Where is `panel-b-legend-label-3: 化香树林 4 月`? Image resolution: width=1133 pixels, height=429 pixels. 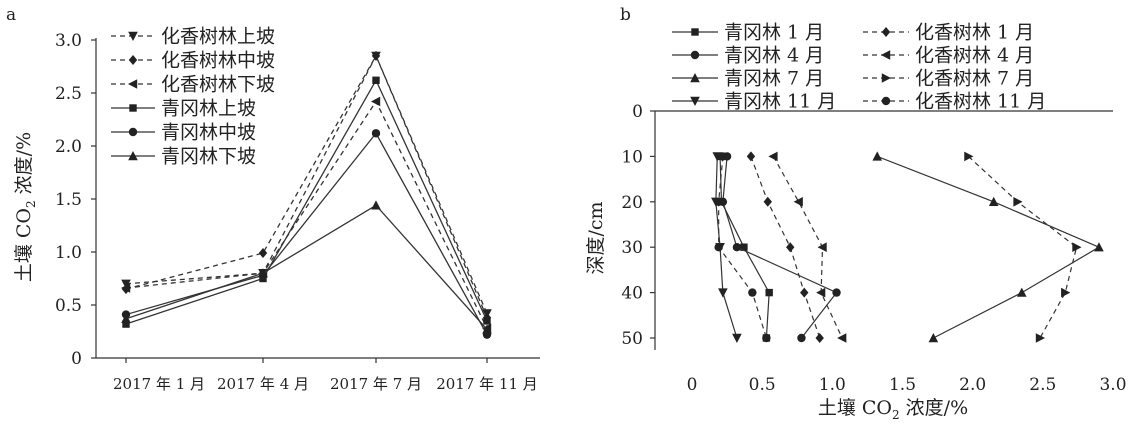
panel-b-legend-label-3: 化香树林 4 月 is located at coordinates (974, 56).